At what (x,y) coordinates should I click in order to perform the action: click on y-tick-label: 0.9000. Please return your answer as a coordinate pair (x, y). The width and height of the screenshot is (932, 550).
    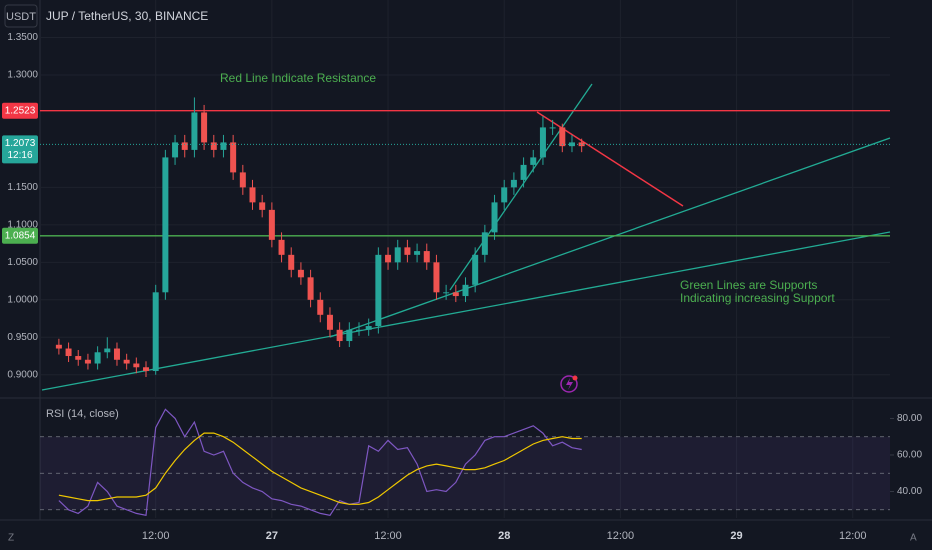
    Looking at the image, I should click on (22, 374).